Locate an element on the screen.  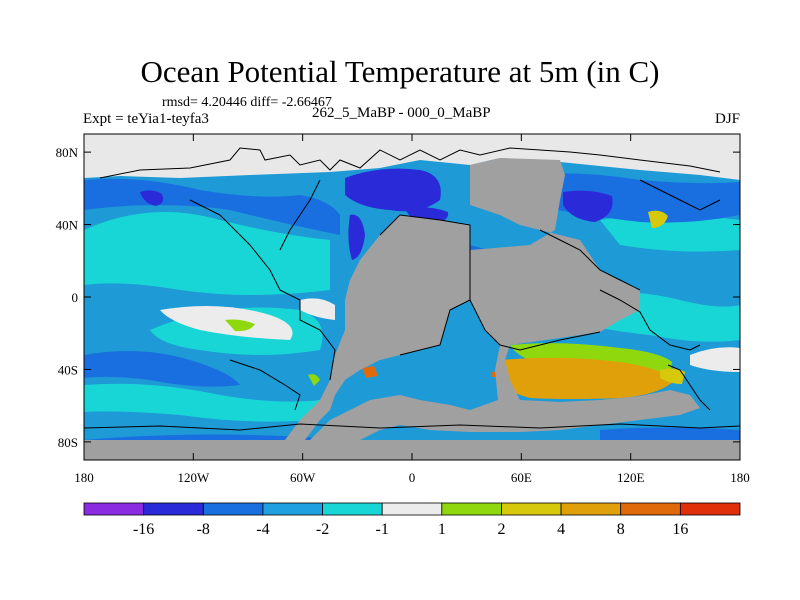
colorbar-label: -16 is located at coordinates (143, 529).